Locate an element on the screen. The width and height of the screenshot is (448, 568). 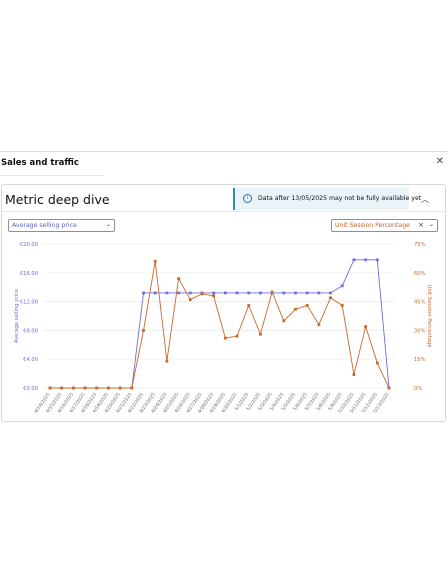
y-right-tick-label: 0% is located at coordinates (418, 389).